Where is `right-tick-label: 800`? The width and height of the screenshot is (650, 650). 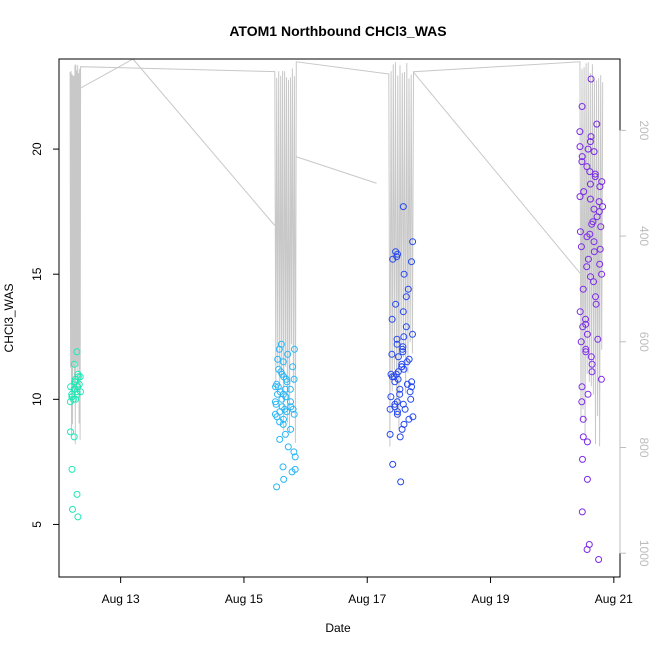 right-tick-label: 800 is located at coordinates (643, 447).